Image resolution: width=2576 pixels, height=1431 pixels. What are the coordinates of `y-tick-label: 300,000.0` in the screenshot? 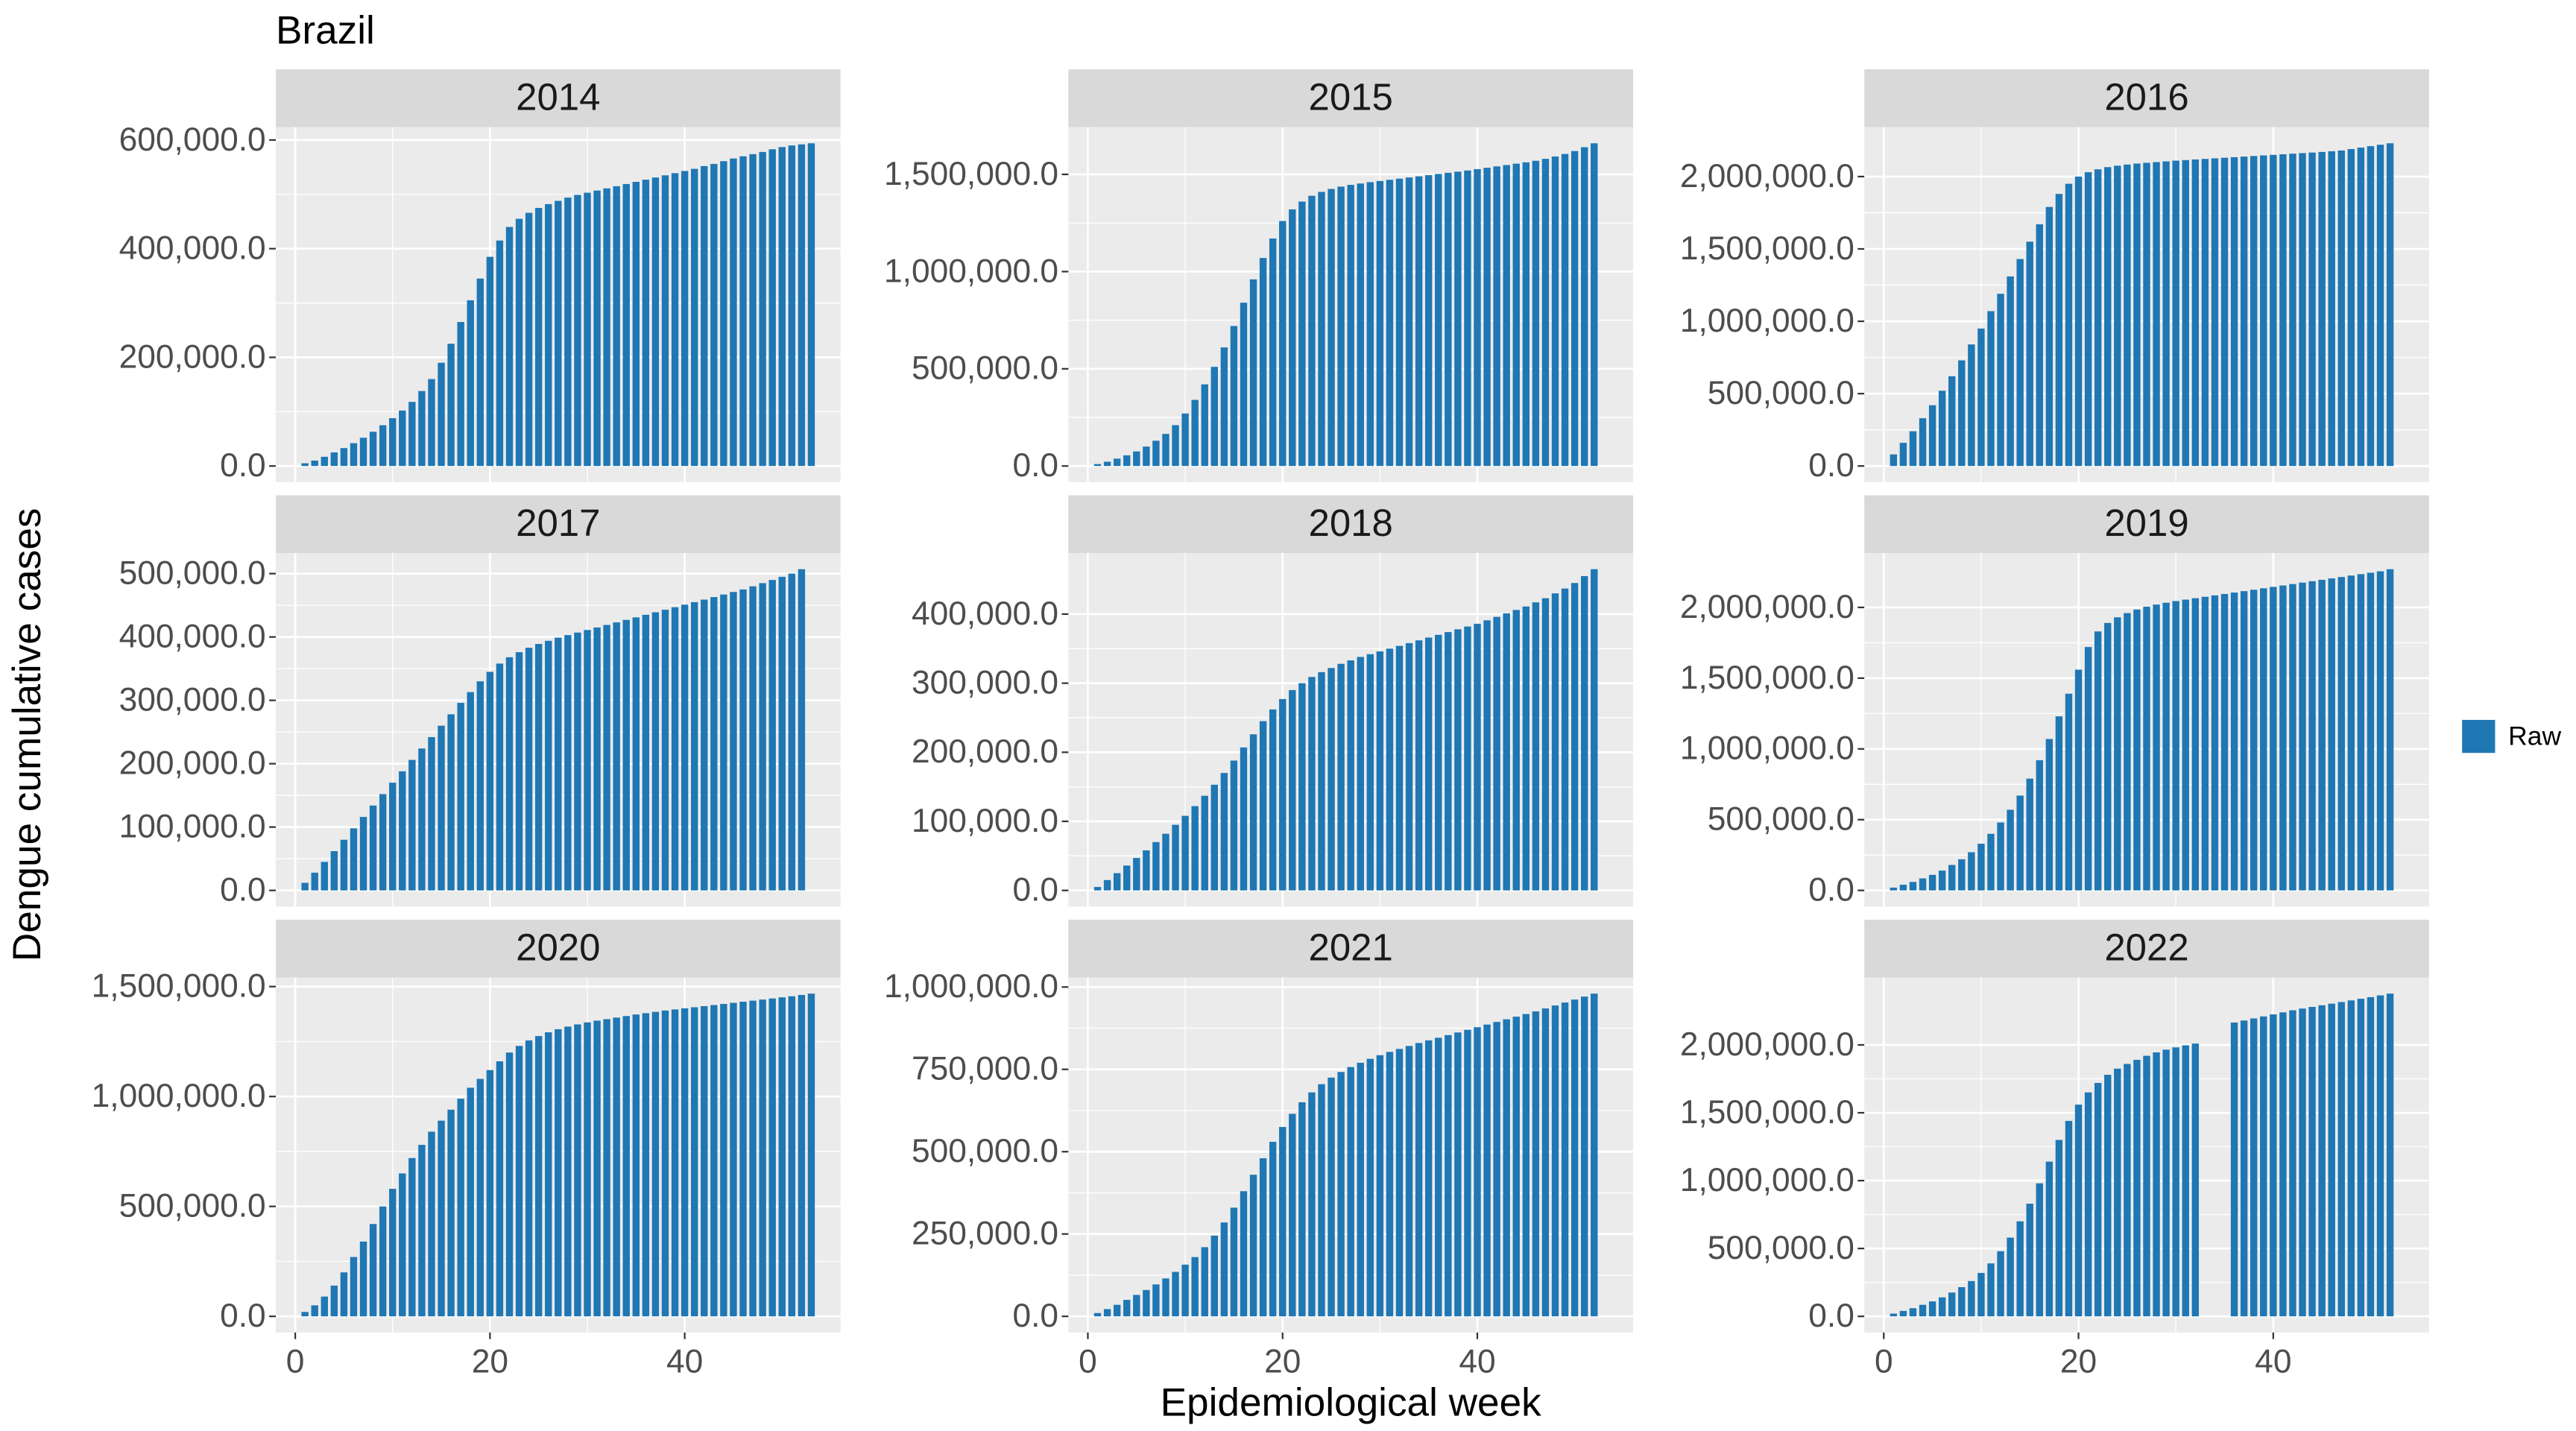 It's located at (193, 700).